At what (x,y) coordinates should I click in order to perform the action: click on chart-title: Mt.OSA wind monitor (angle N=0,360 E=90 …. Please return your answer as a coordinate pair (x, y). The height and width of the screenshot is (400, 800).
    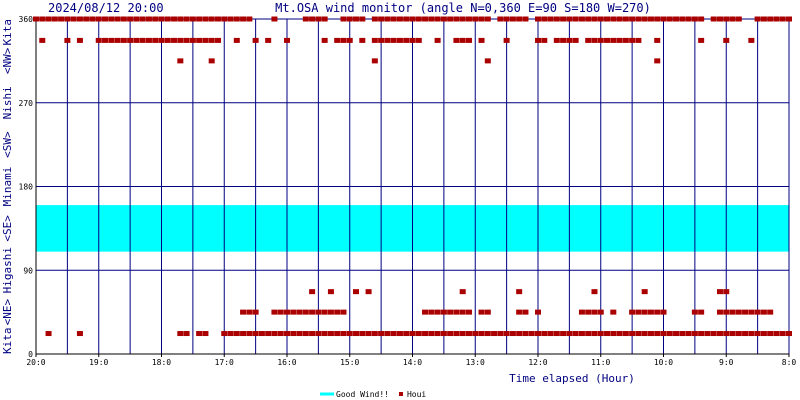
    Looking at the image, I should click on (463, 8).